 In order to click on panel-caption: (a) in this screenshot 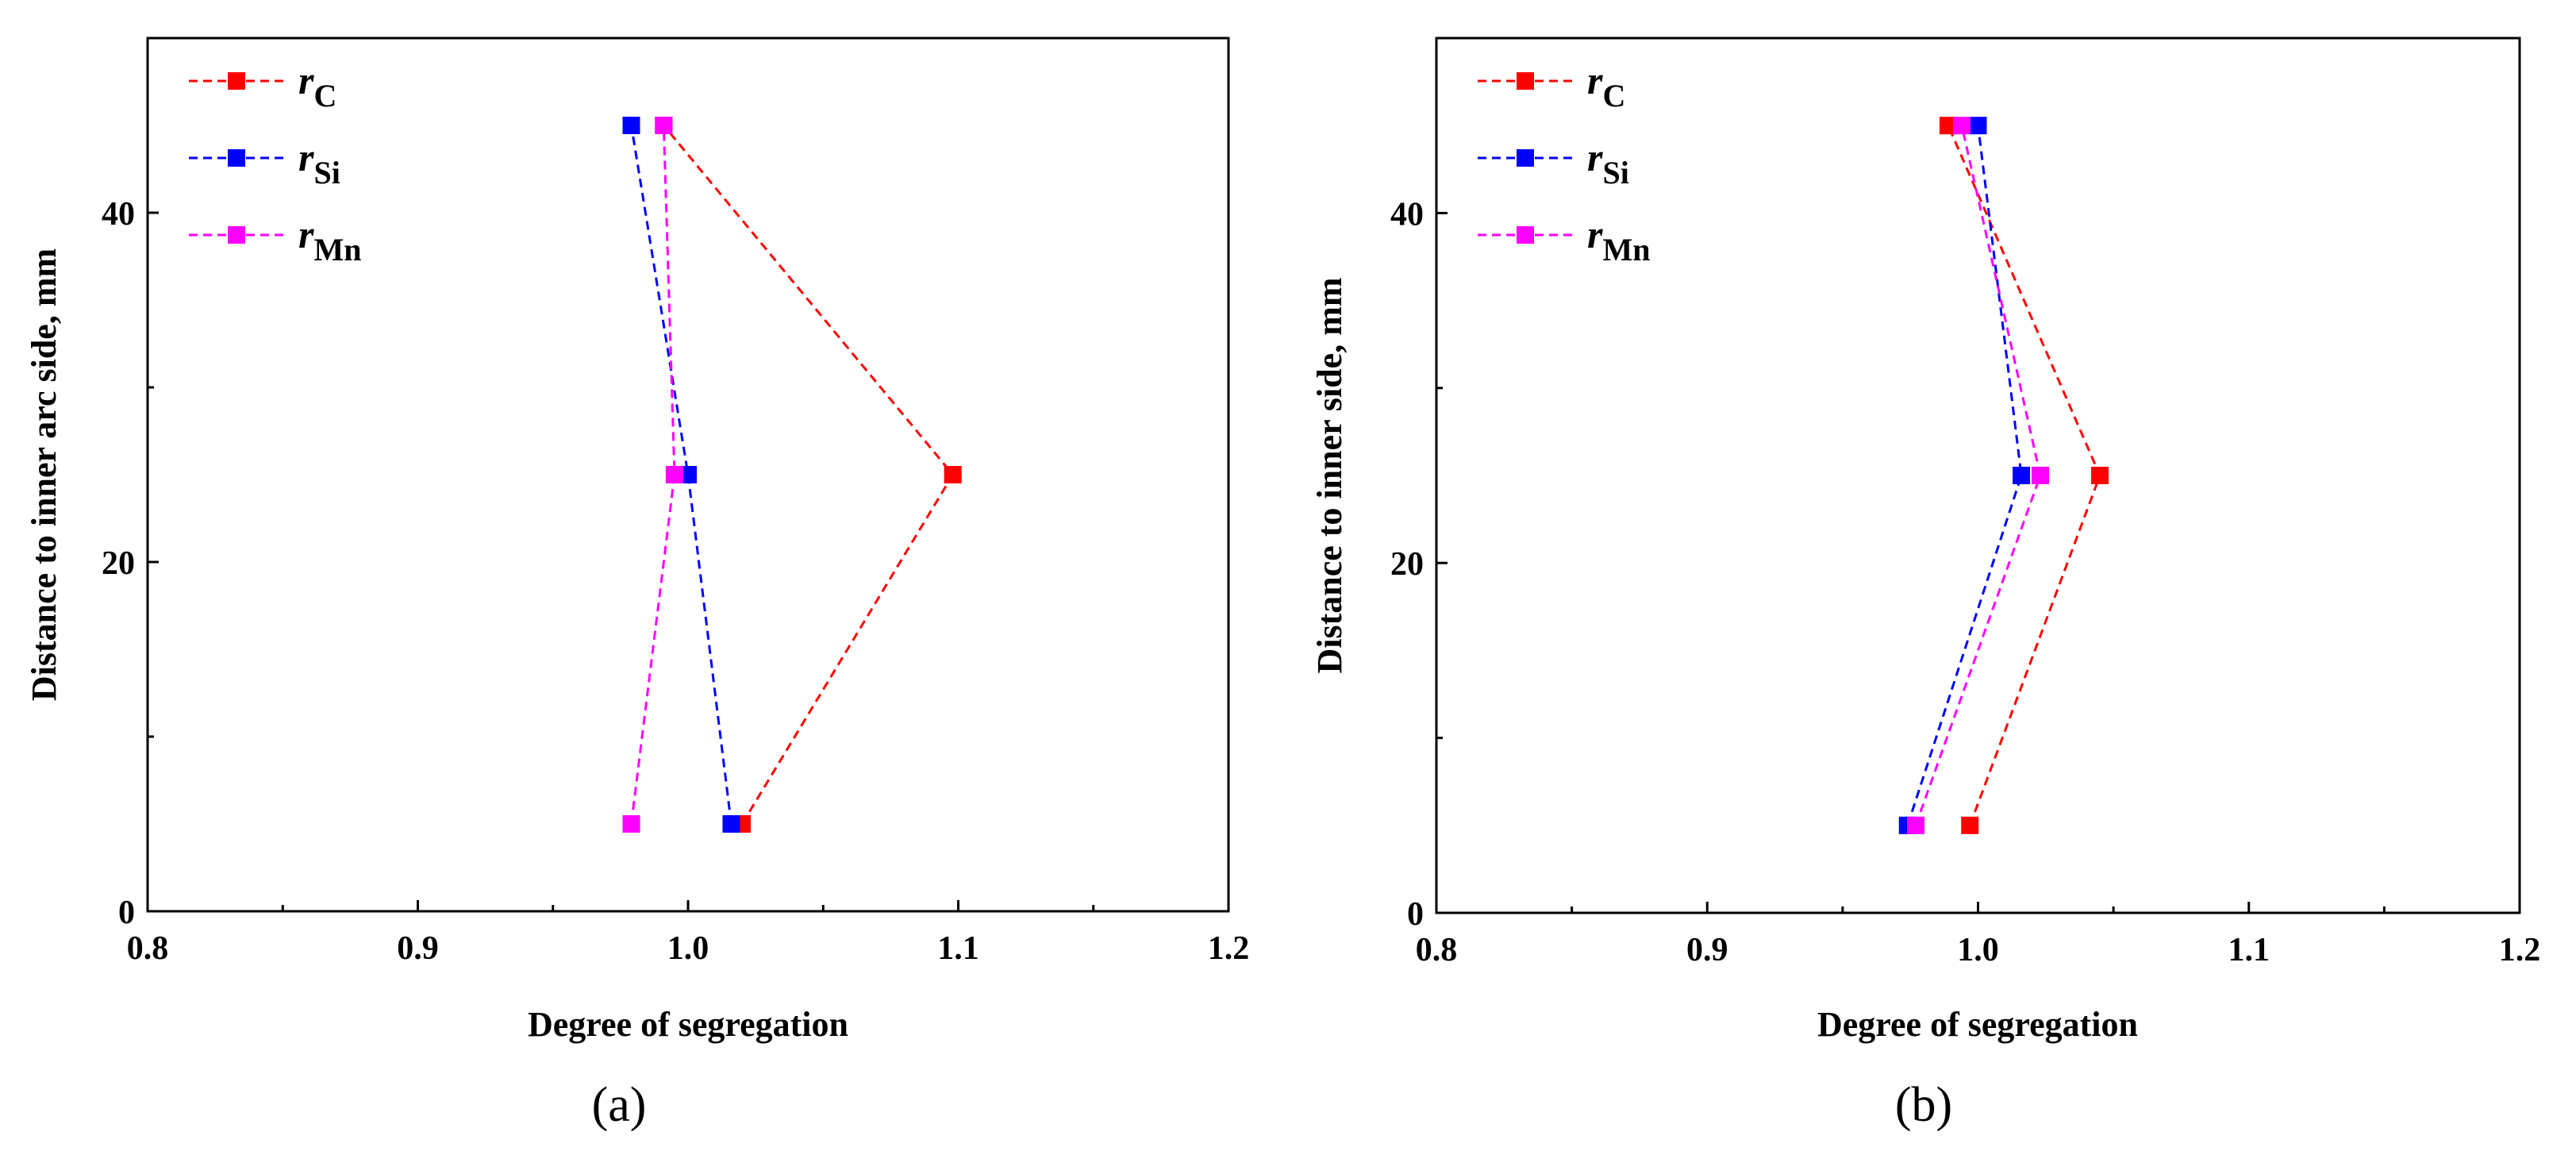, I will do `click(619, 1105)`.